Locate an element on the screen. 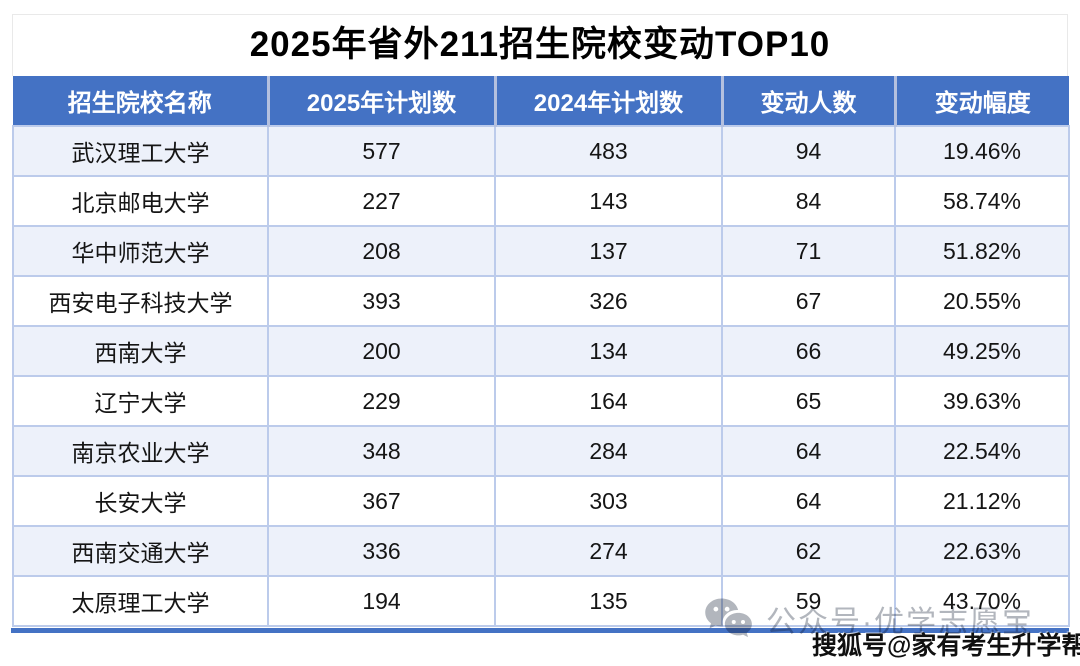 Image resolution: width=1080 pixels, height=666 pixels. cell-change-count: 66 is located at coordinates (808, 351).